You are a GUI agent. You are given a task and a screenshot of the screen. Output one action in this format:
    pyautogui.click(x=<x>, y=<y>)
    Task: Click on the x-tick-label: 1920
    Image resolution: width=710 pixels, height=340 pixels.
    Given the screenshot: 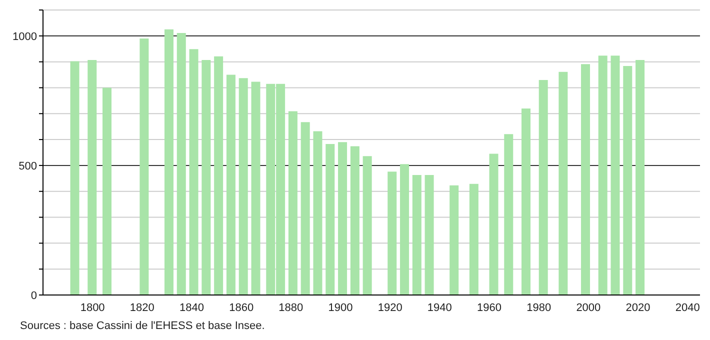 What is the action you would take?
    pyautogui.click(x=390, y=308)
    